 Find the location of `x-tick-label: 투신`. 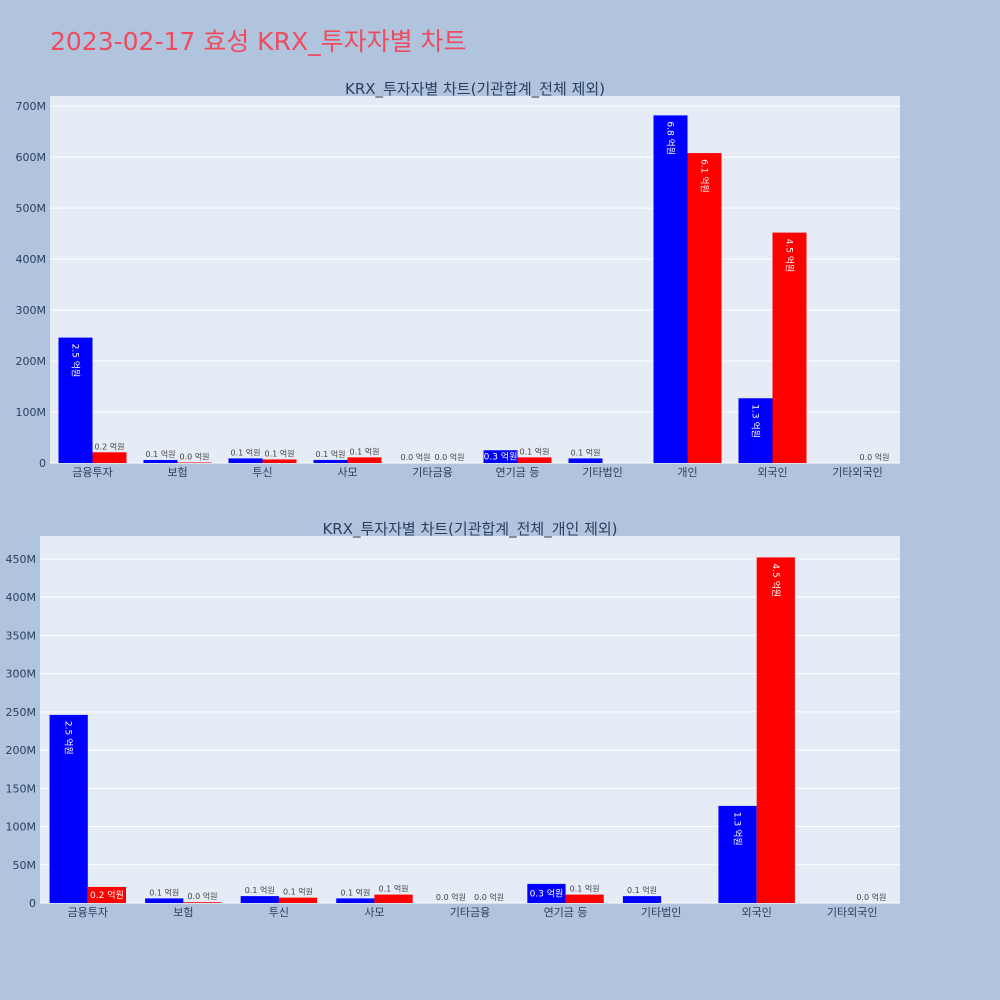

x-tick-label: 투신 is located at coordinates (279, 912).